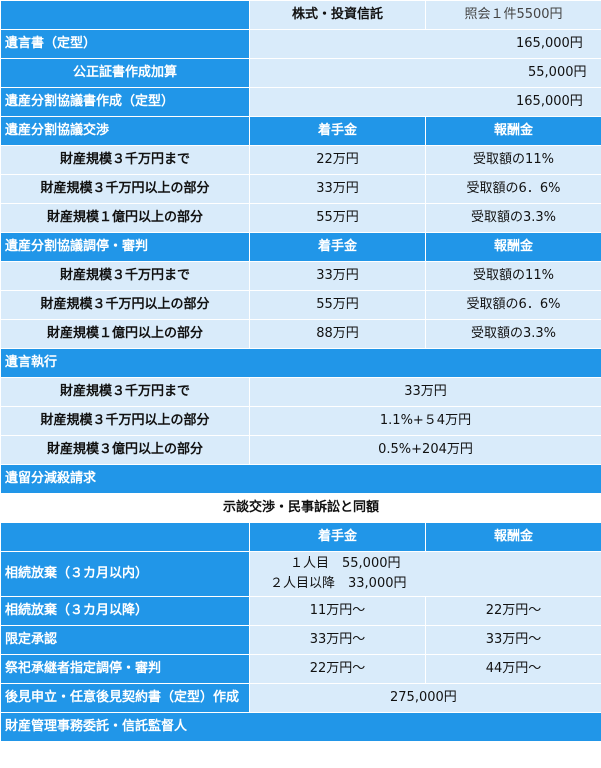  Describe the element at coordinates (345, 563) in the screenshot. I see `renounce-line1: １人目 55,000円` at that location.